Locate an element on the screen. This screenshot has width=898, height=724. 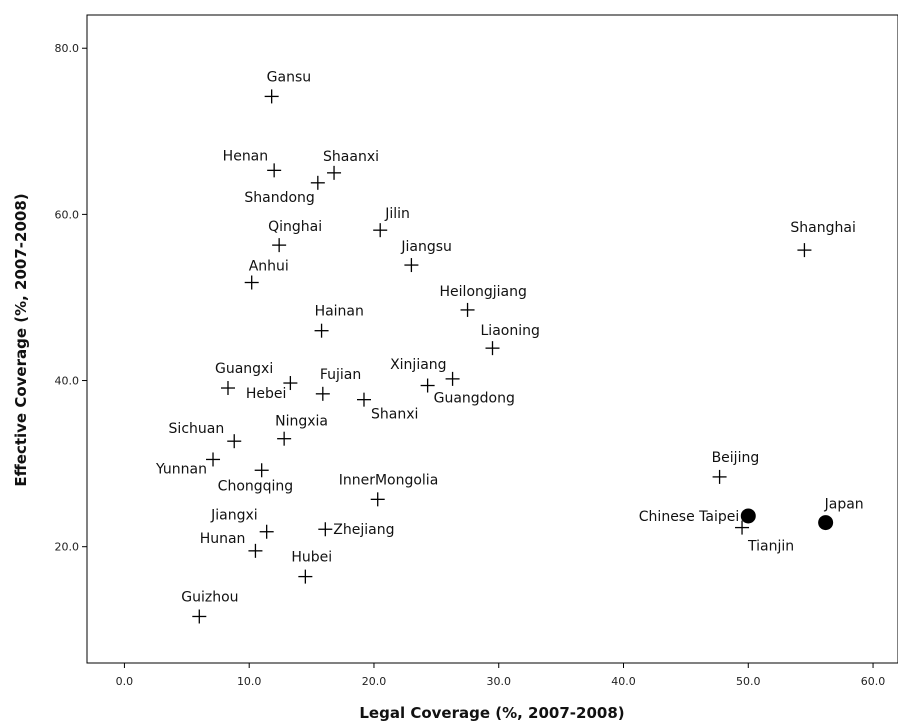
point-label-yunnan: Yunnan is located at coordinates (181, 469).